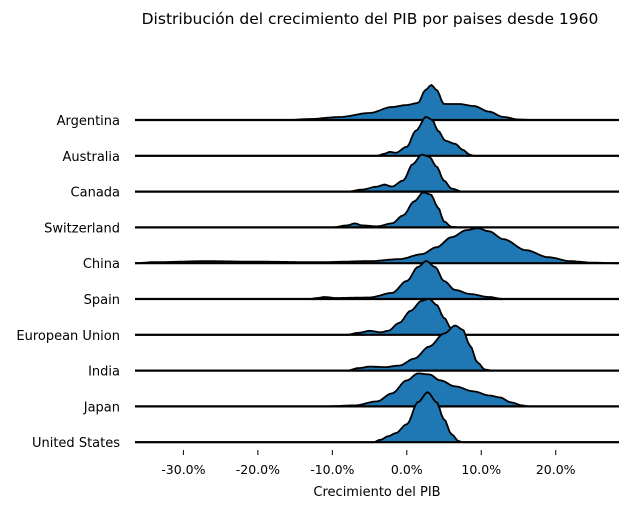 Image resolution: width=632 pixels, height=508 pixels. Describe the element at coordinates (556, 469) in the screenshot. I see `x-tick-label: 20.0%` at that location.